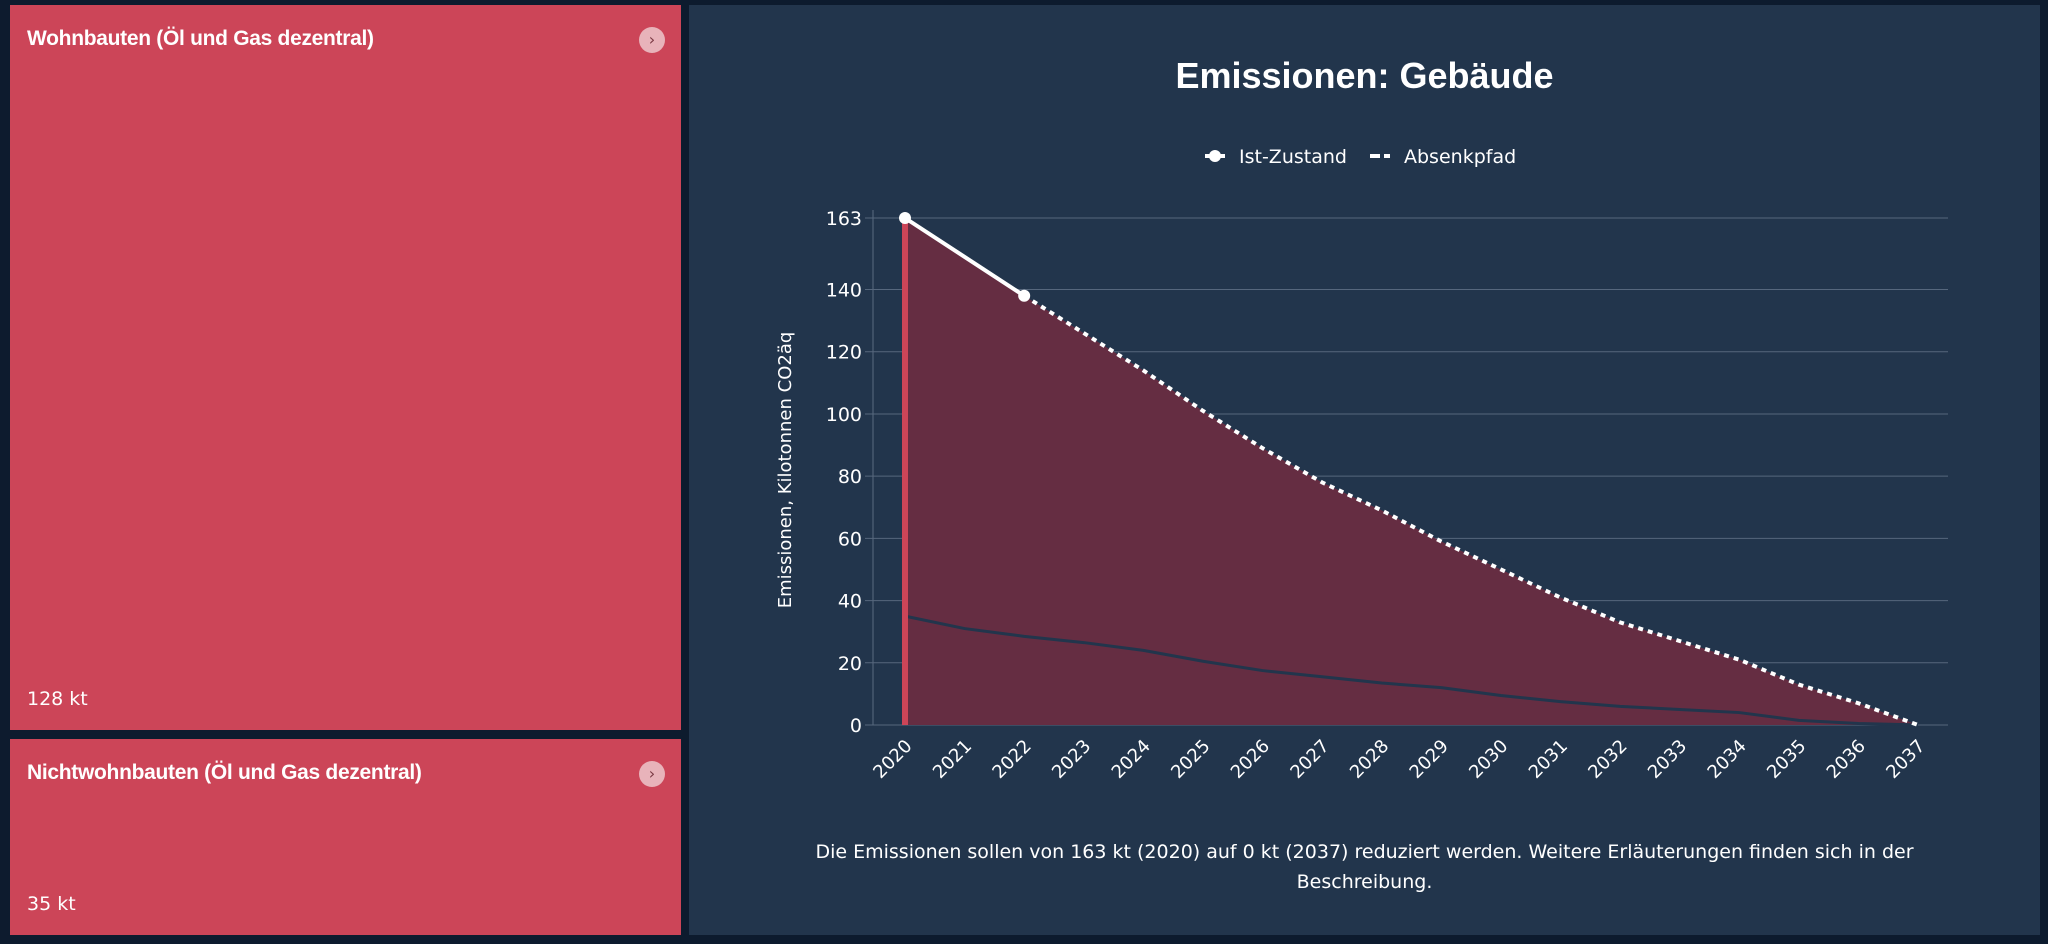  I want to click on card-value: 128 kt, so click(57, 699).